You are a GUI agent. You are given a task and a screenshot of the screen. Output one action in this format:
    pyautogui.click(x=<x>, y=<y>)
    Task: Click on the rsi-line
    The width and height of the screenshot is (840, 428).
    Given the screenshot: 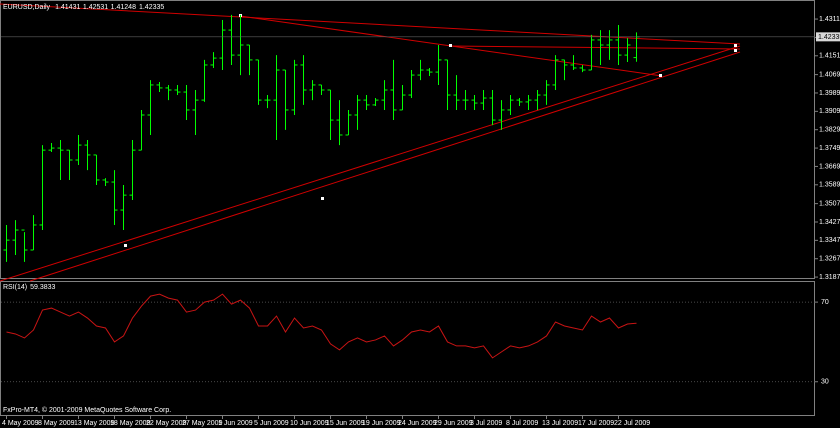 What is the action you would take?
    pyautogui.click(x=321, y=326)
    